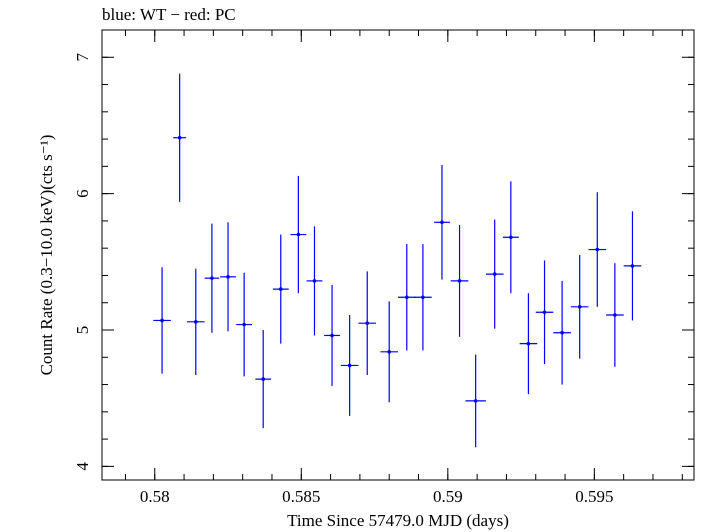 The height and width of the screenshot is (532, 709). What do you see at coordinates (155, 496) in the screenshot?
I see `x-tick-label: 0.58` at bounding box center [155, 496].